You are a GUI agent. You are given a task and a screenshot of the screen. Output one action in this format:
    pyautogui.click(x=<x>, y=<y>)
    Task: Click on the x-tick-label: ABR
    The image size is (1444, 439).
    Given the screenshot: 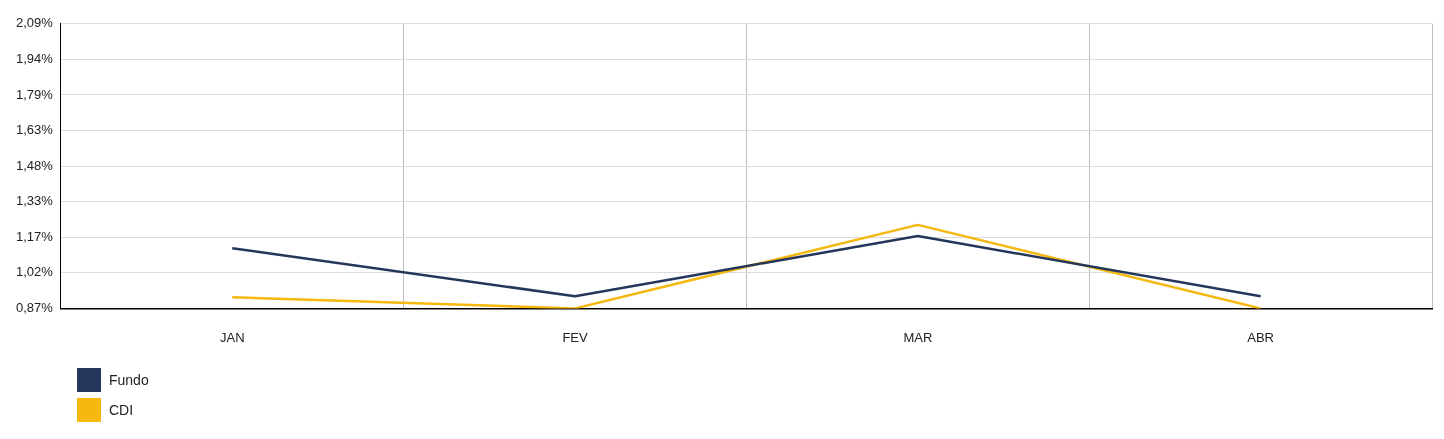 What is the action you would take?
    pyautogui.click(x=1260, y=337)
    